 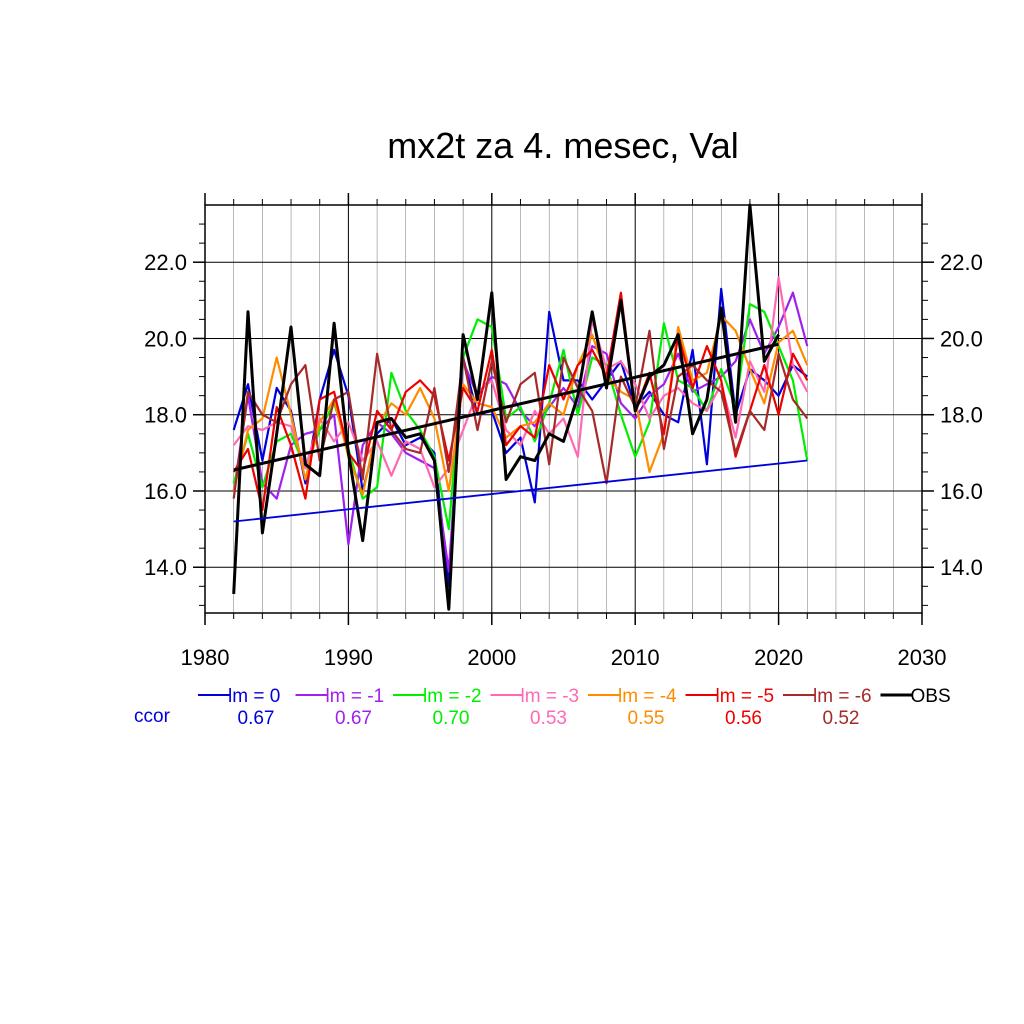 What do you see at coordinates (743, 718) in the screenshot?
I see `legend-ccor-value: 0.56` at bounding box center [743, 718].